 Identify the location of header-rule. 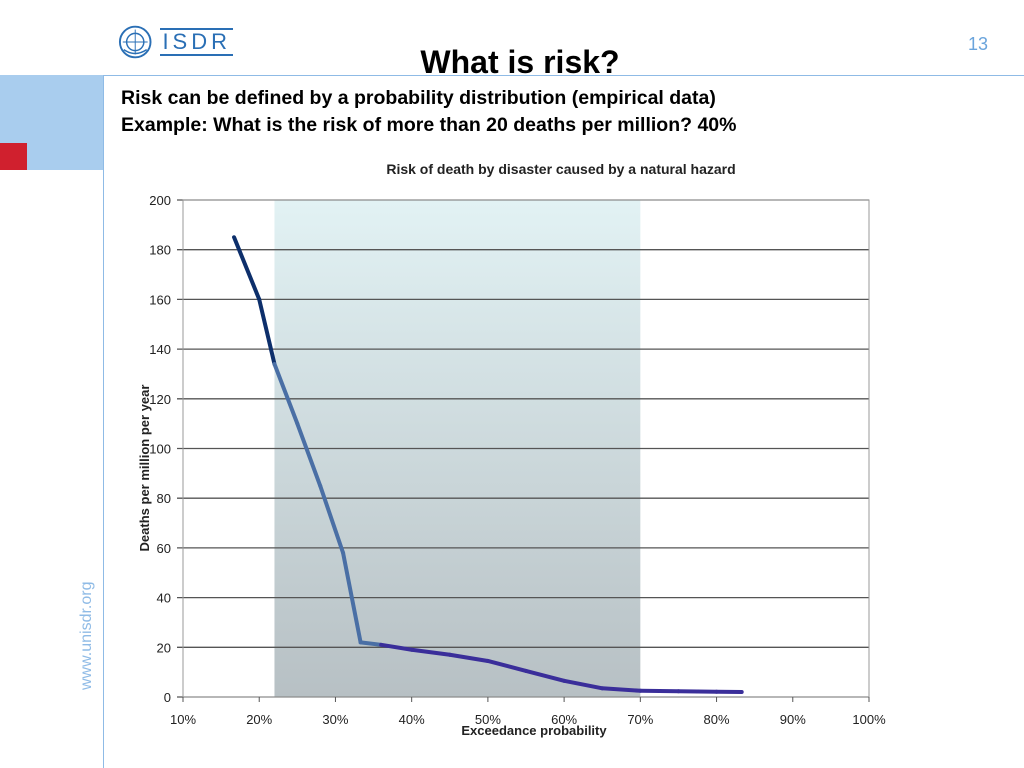
(563, 75).